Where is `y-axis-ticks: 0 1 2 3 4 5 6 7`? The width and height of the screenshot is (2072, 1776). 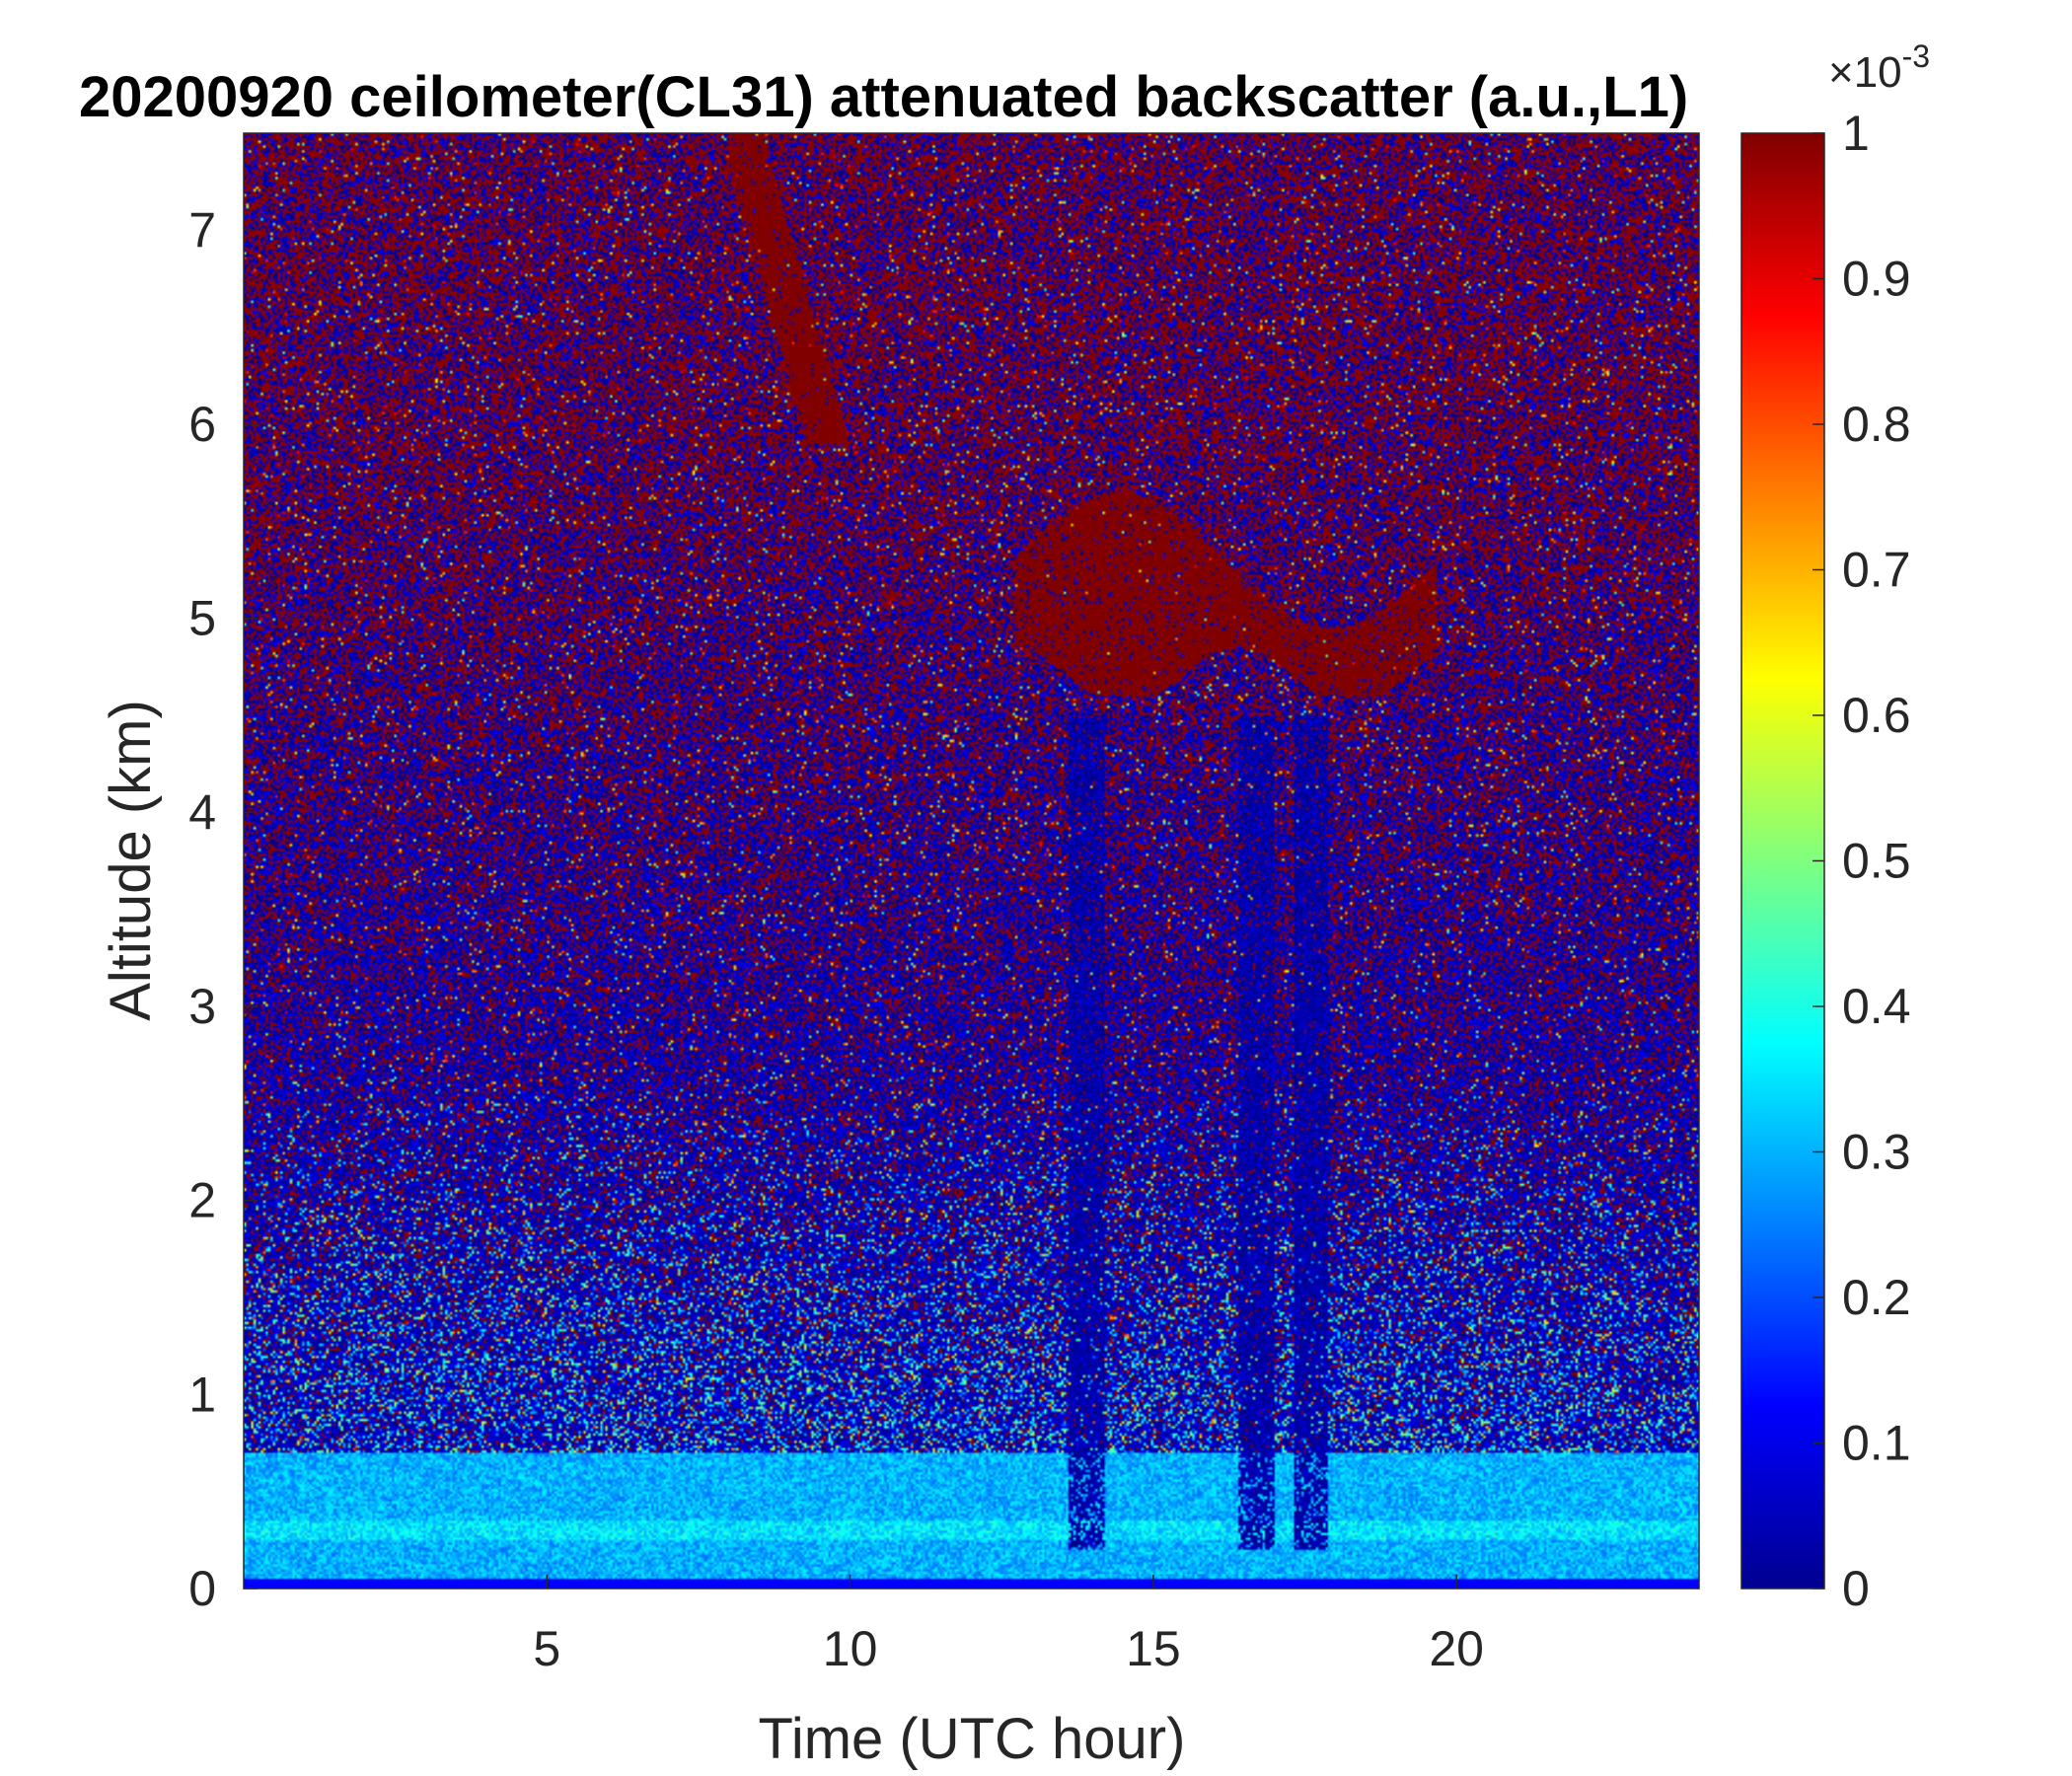
y-axis-ticks: 0 1 2 3 4 5 6 7 is located at coordinates (223, 909).